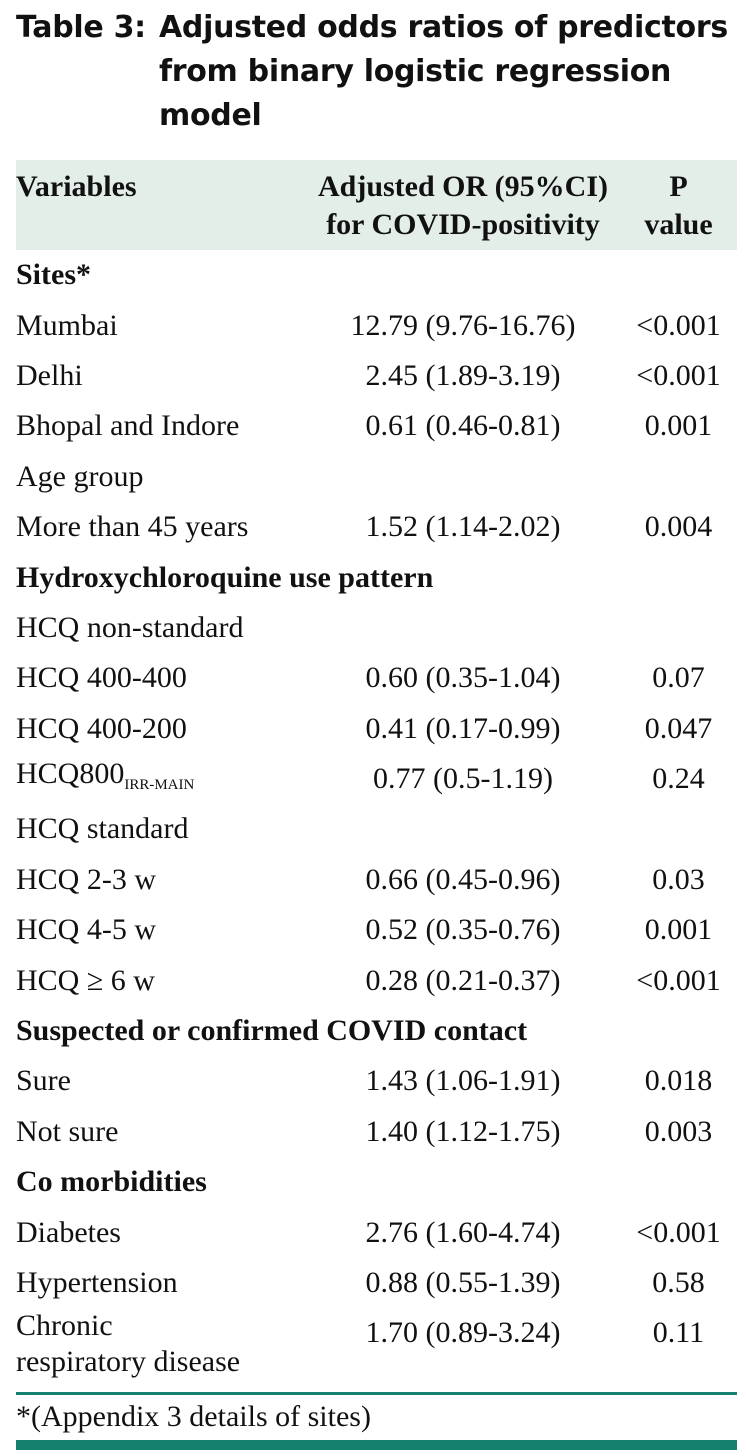 This screenshot has height=1456, width=746. What do you see at coordinates (101, 728) in the screenshot?
I see `variable-text: HCQ 400-200` at bounding box center [101, 728].